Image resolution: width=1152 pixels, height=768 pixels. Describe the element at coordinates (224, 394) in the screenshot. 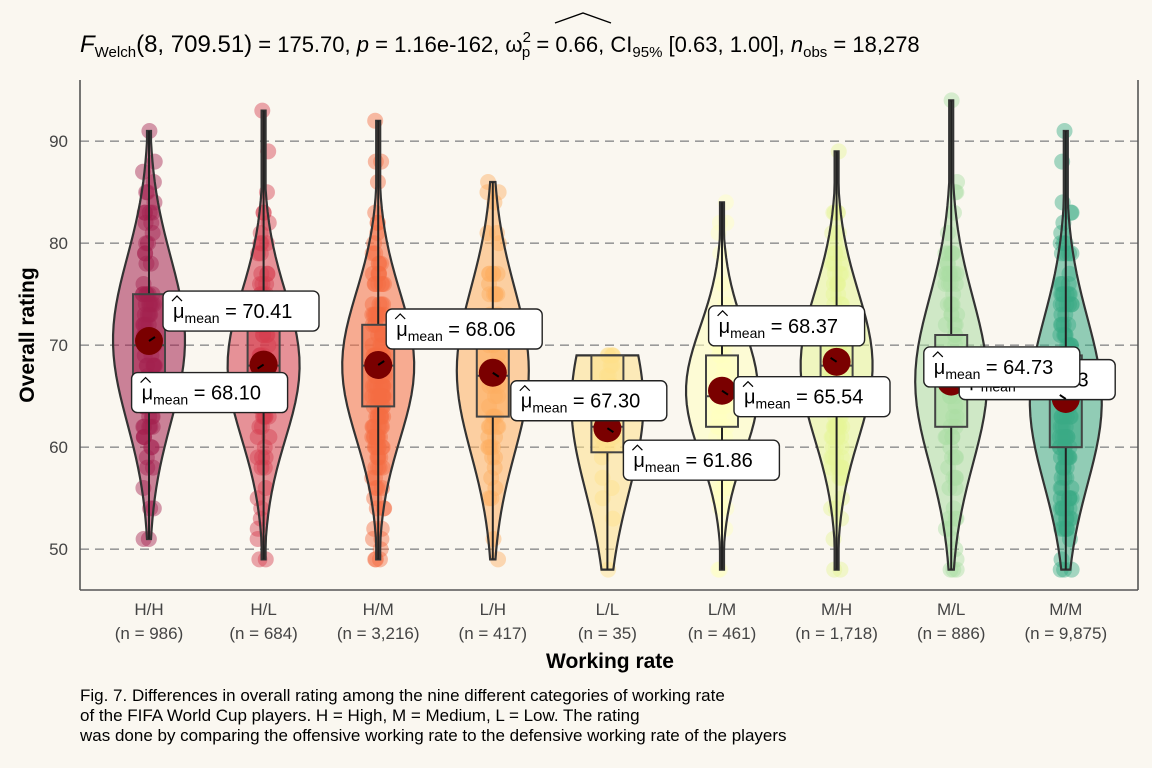

I see `mean-label-value: = 68.10` at that location.